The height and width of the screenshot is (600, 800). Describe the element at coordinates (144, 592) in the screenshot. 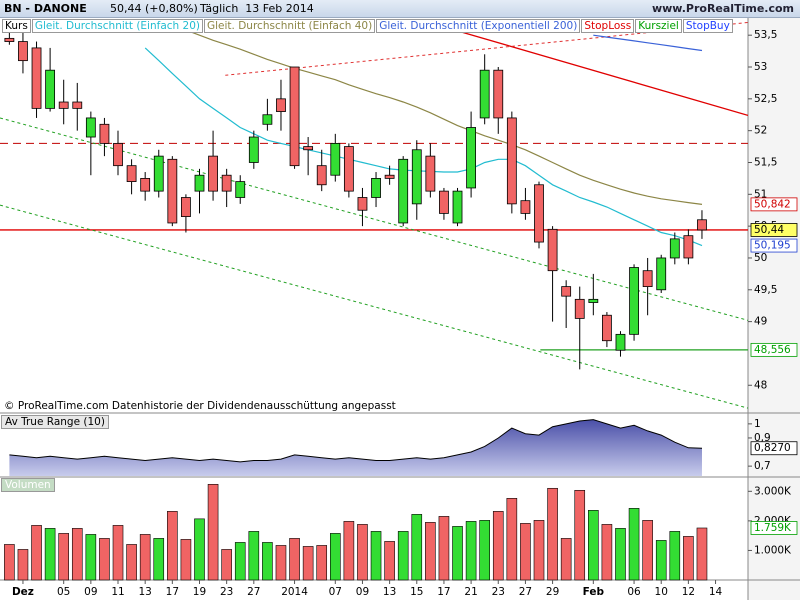

I see `x-tick-label: 13` at that location.